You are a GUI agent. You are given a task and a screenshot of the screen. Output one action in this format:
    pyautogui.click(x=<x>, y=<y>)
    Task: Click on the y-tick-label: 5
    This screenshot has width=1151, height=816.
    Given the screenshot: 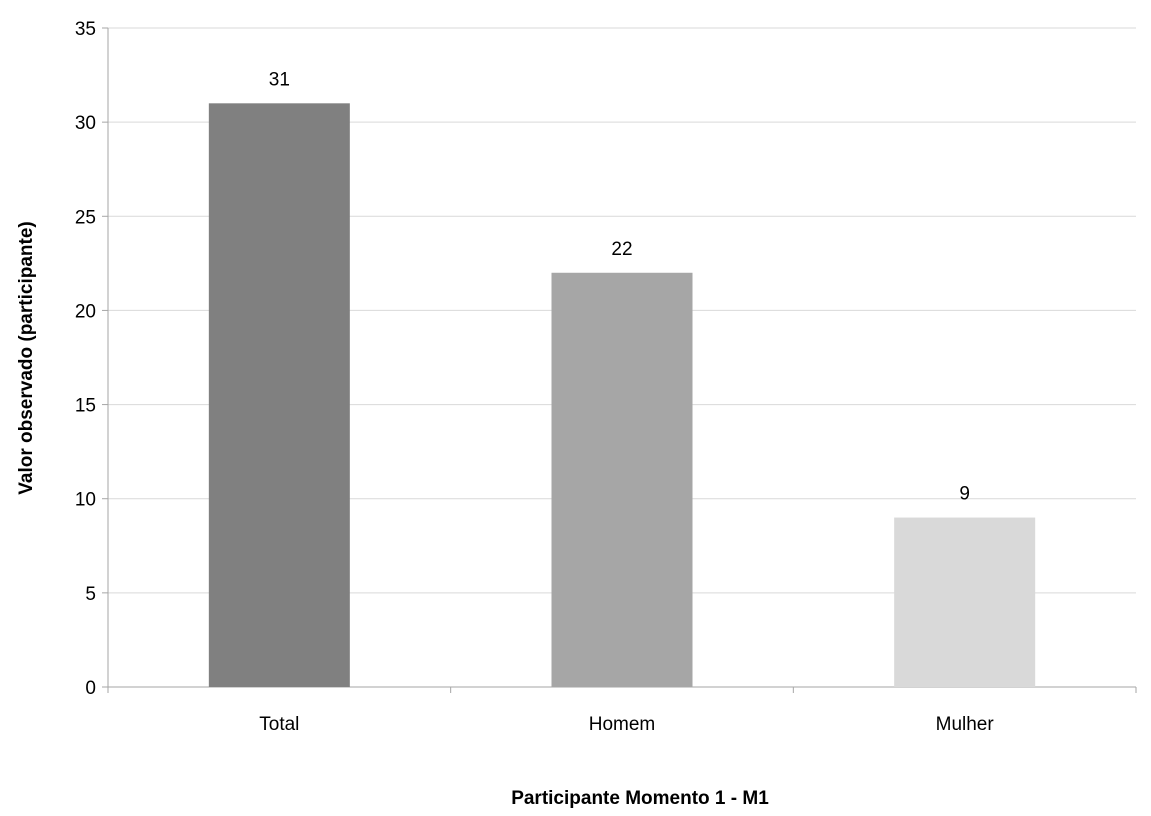 What is the action you would take?
    pyautogui.click(x=90, y=594)
    